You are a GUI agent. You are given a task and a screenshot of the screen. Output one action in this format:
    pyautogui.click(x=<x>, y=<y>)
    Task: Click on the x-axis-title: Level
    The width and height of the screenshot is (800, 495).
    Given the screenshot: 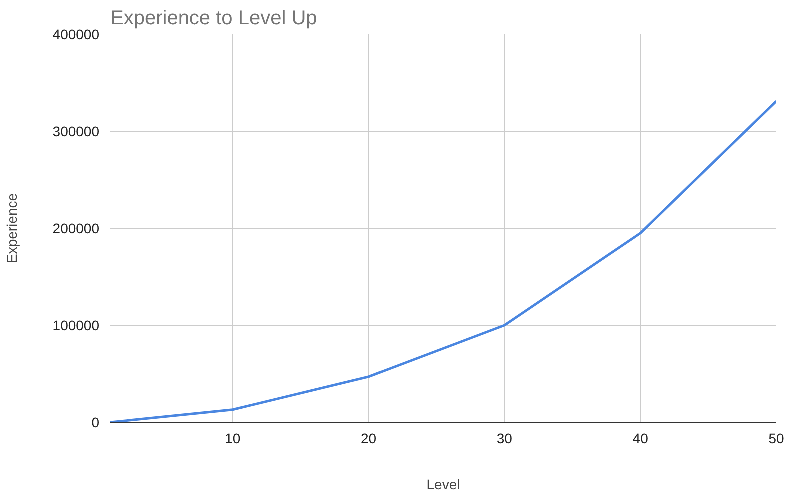 What is the action you would take?
    pyautogui.click(x=443, y=484)
    